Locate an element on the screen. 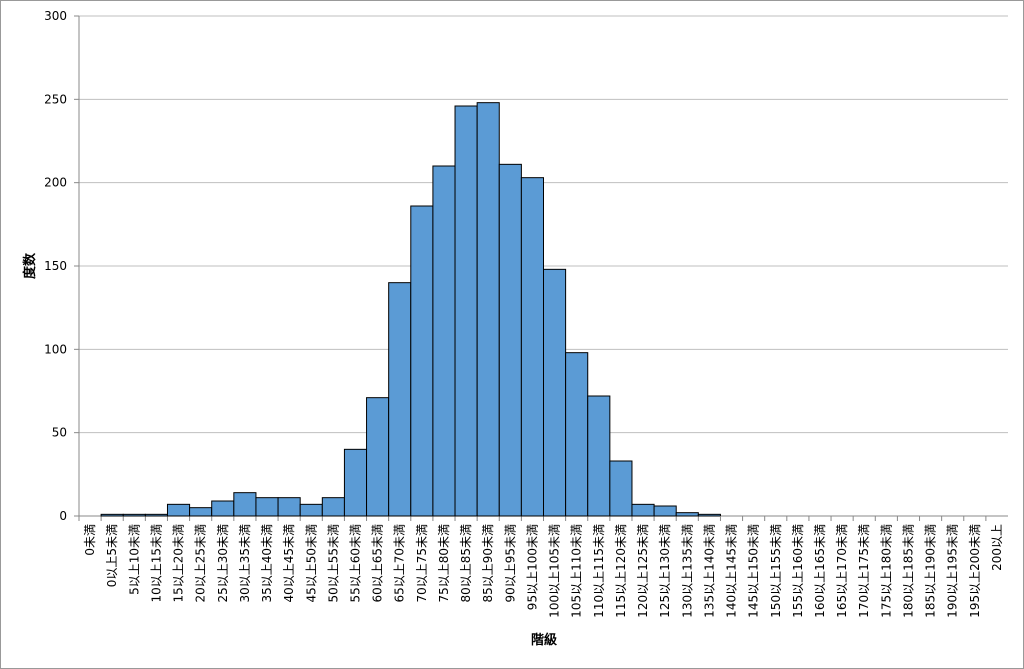 This screenshot has width=1024, height=669. x-tick-label: 25以上30未満 is located at coordinates (223, 563).